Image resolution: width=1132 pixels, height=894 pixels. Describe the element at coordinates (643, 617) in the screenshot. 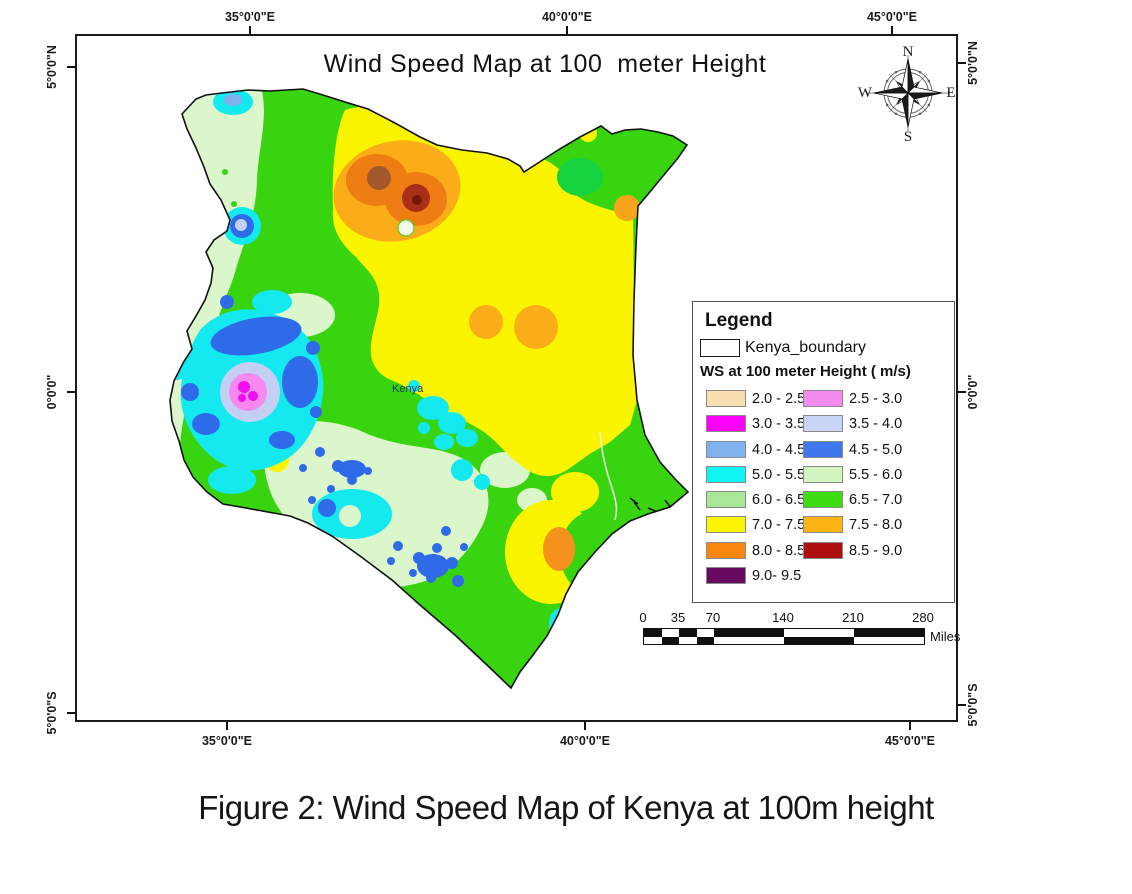

I see `scalebar-number: 0` at that location.